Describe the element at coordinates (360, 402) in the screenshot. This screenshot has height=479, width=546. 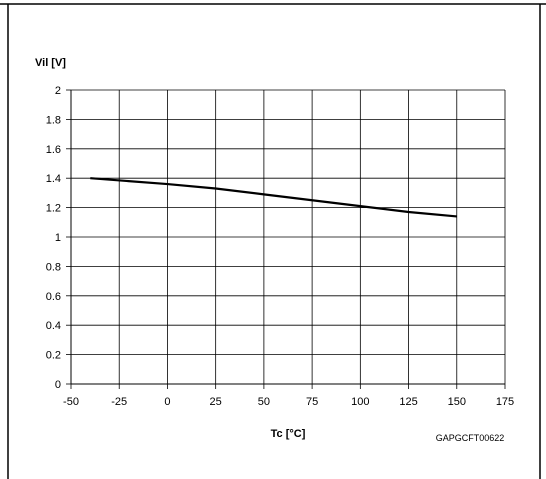
I see `x-tick-label: 100` at that location.